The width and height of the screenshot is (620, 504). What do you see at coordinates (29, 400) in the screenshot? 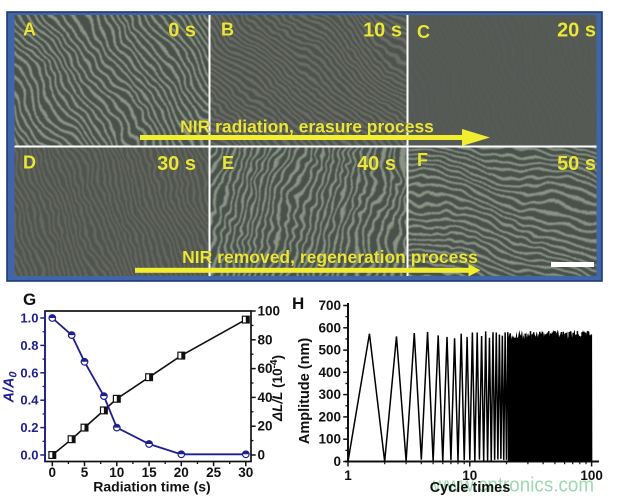
I see `svg-text: 0.4` at bounding box center [29, 400].